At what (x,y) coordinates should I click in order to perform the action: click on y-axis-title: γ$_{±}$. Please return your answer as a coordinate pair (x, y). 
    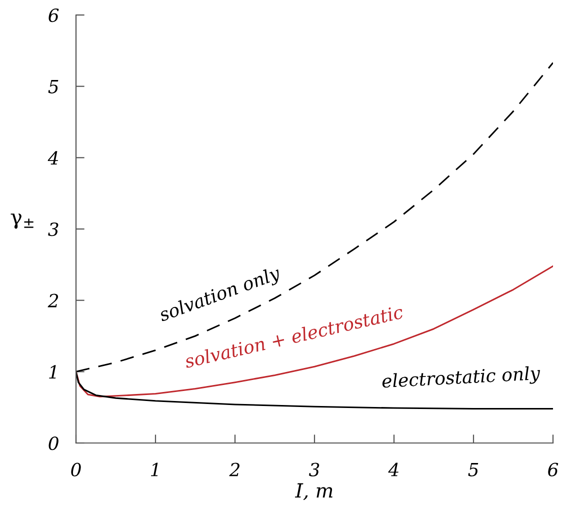
    Looking at the image, I should click on (22, 221).